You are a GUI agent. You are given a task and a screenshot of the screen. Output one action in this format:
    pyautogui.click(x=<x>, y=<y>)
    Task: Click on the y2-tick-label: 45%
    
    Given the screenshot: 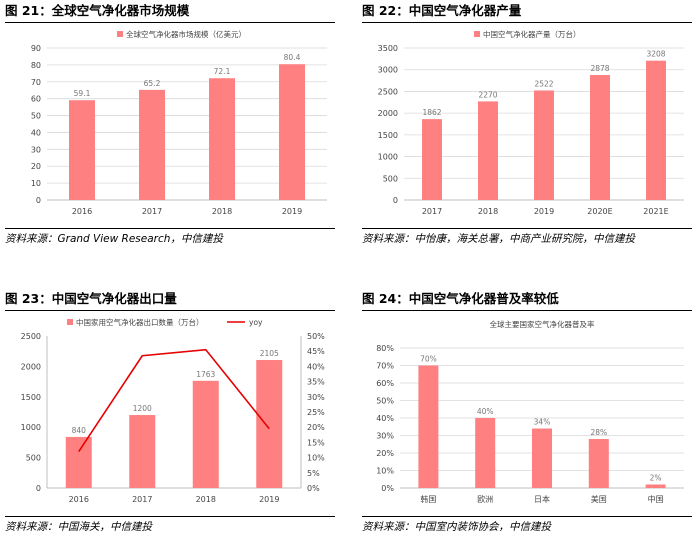 What is the action you would take?
    pyautogui.click(x=316, y=351)
    